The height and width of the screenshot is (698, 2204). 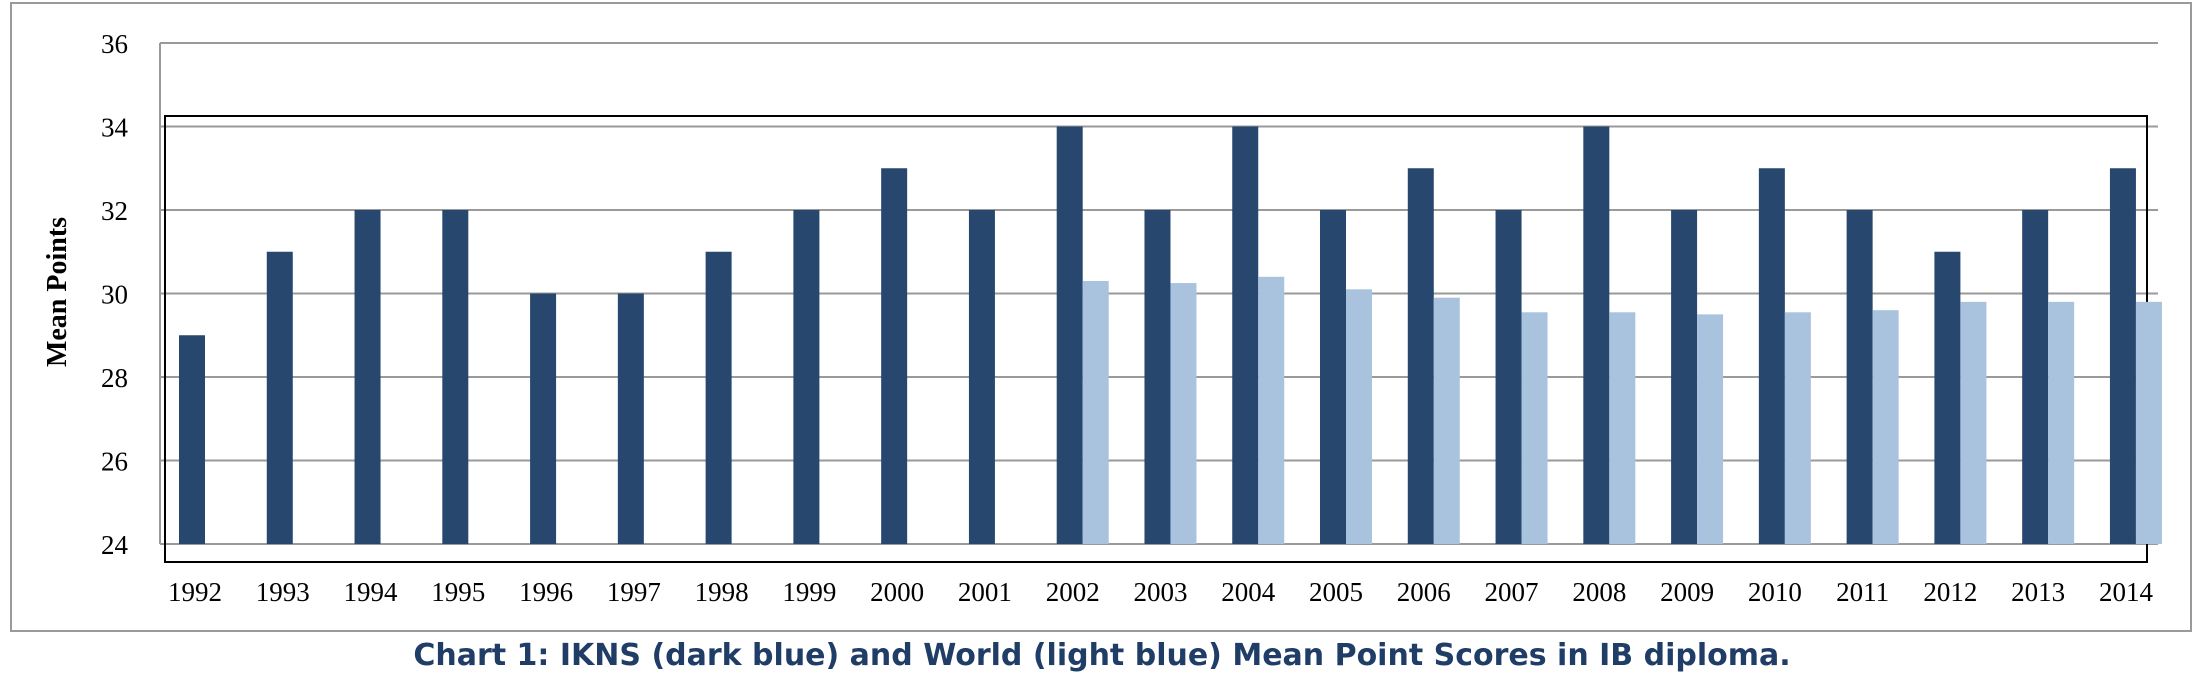 I want to click on y-tick-label: 34, so click(x=115, y=128).